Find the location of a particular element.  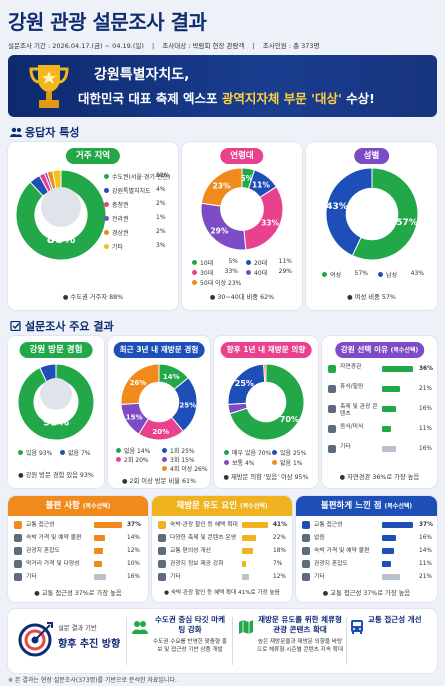

legend-region-5: 기타 is located at coordinates (138, 246).